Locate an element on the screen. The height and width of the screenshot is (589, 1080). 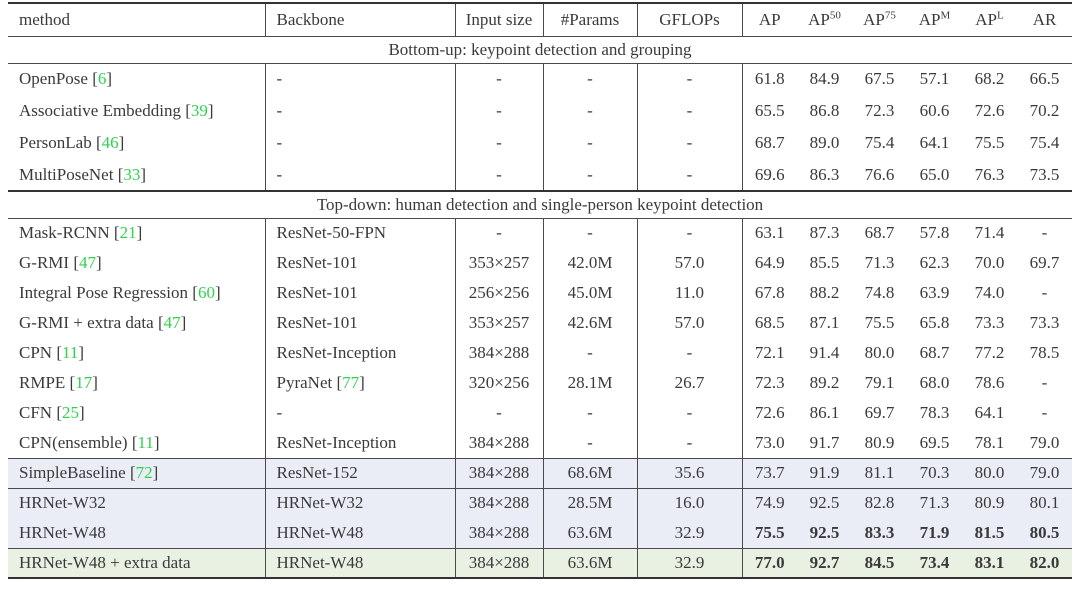
column-header-ap: AP is located at coordinates (769, 19).